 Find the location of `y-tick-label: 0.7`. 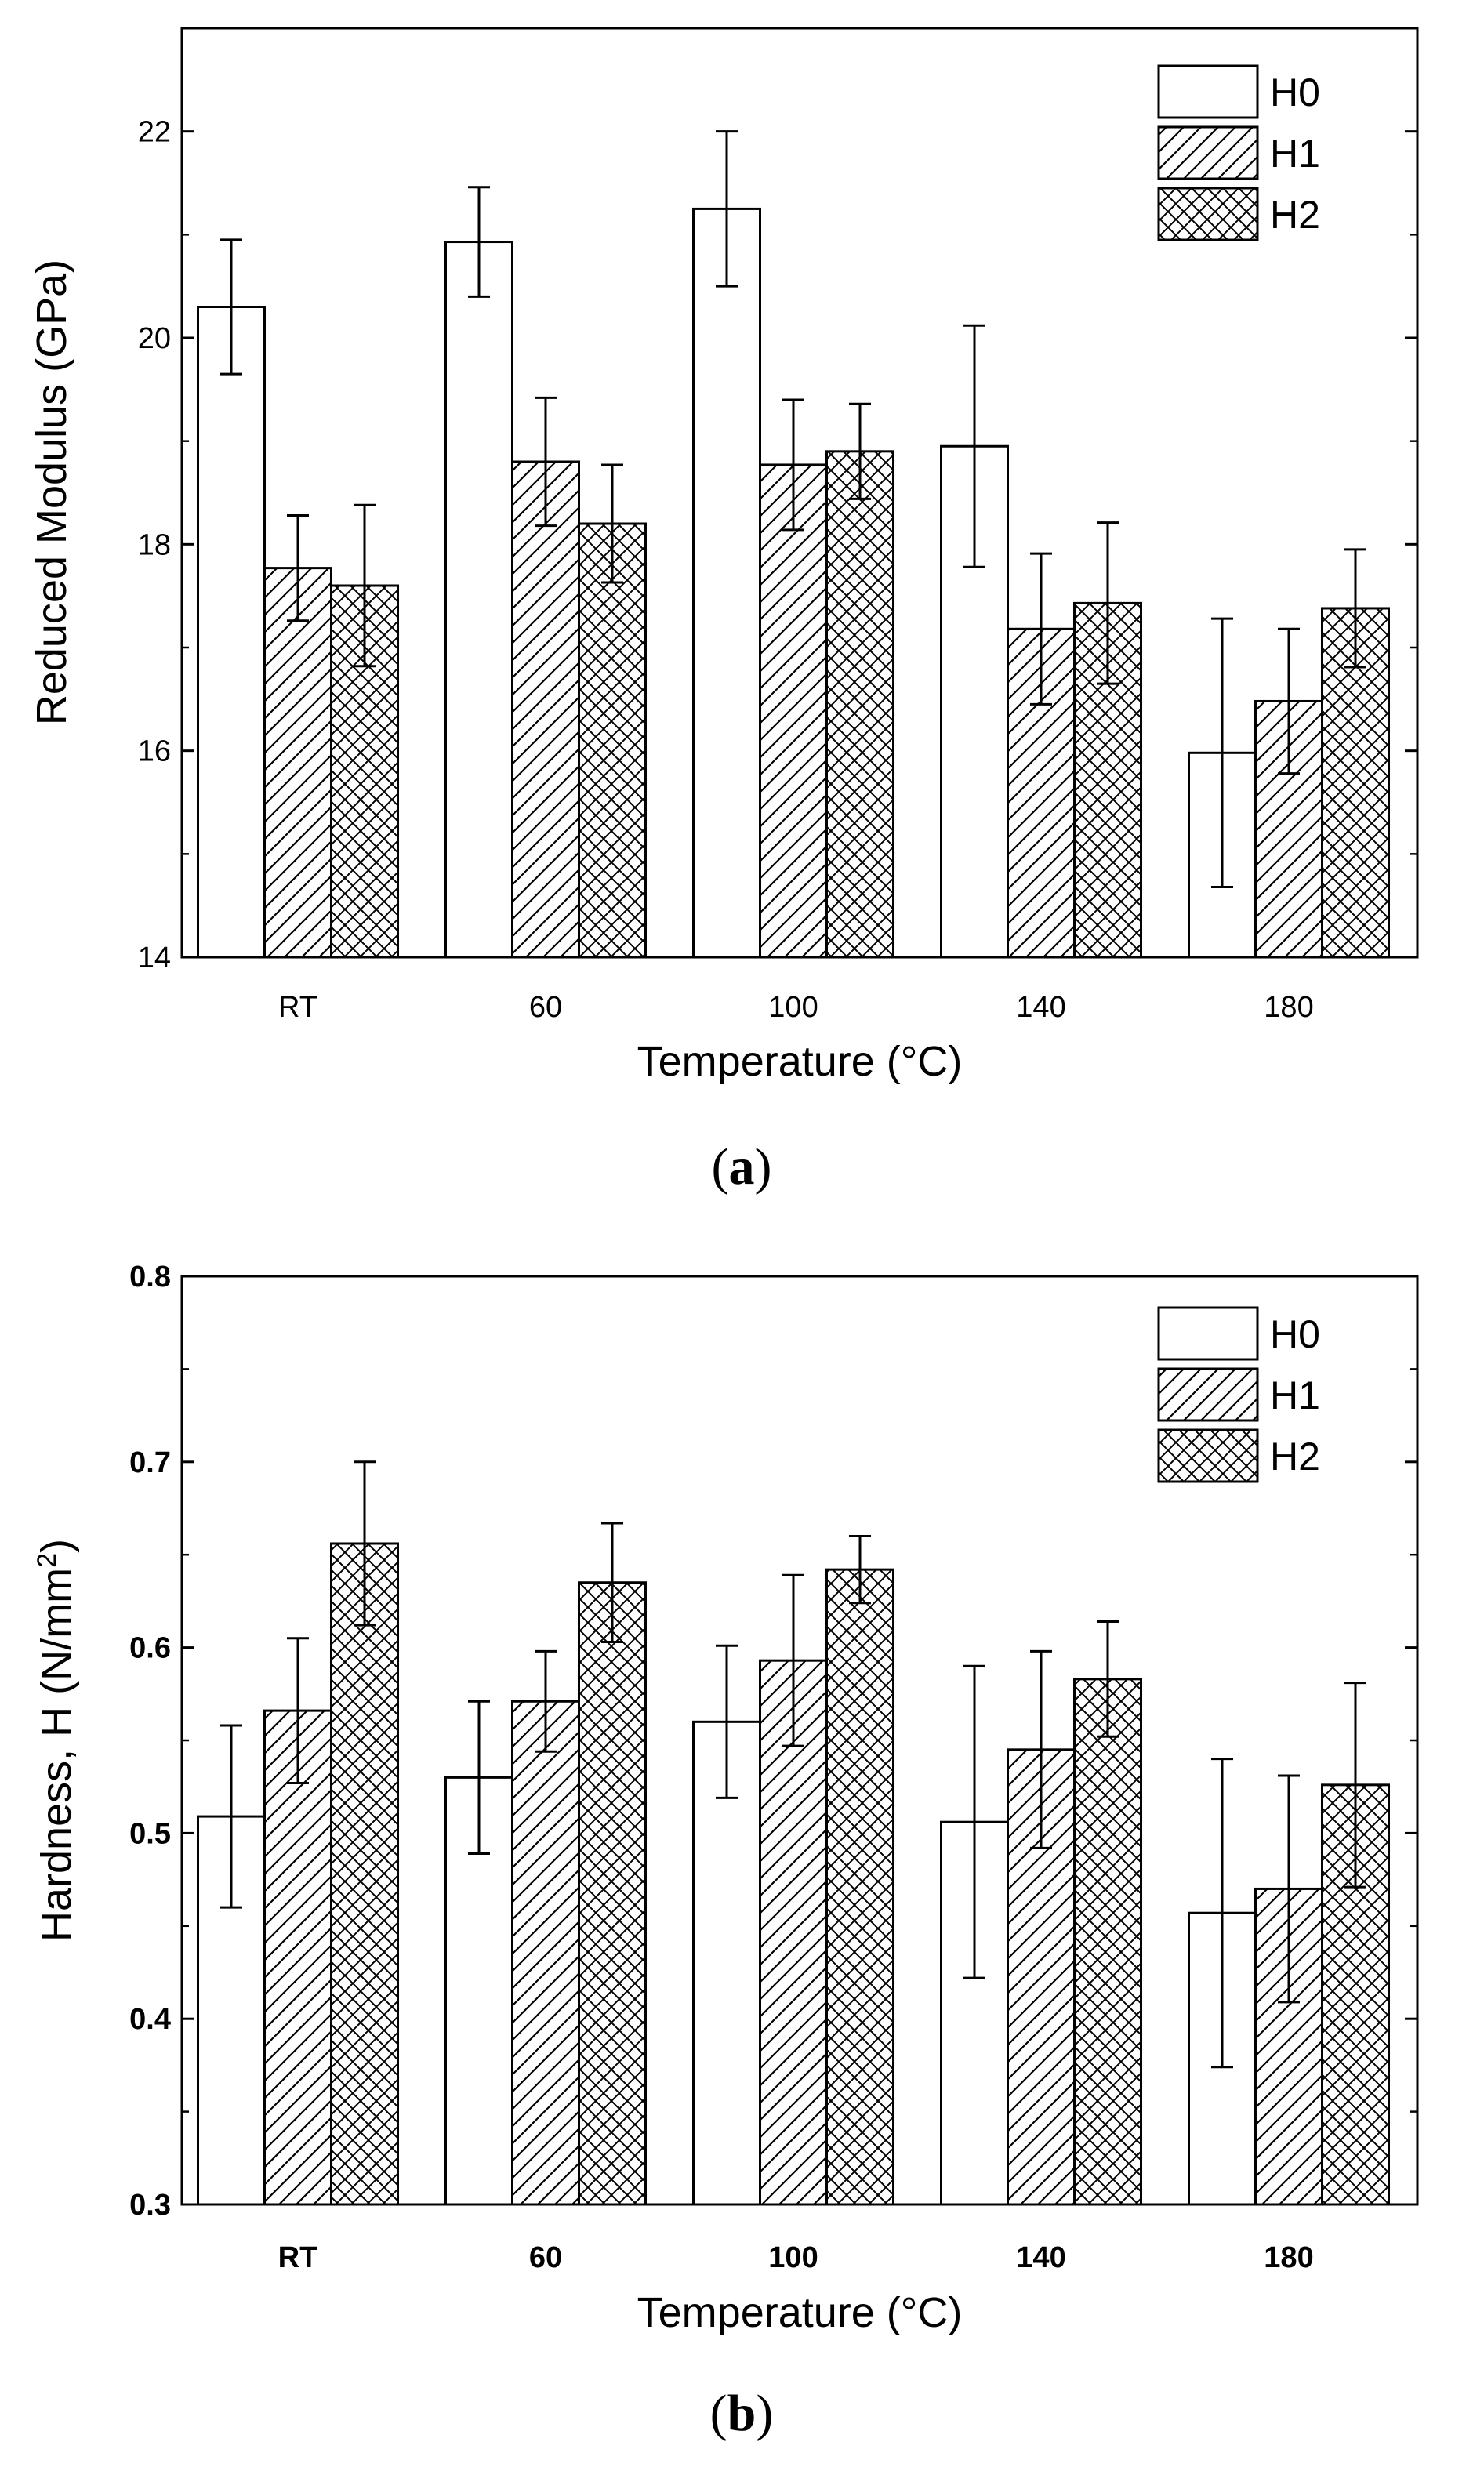

y-tick-label: 0.7 is located at coordinates (150, 1462).